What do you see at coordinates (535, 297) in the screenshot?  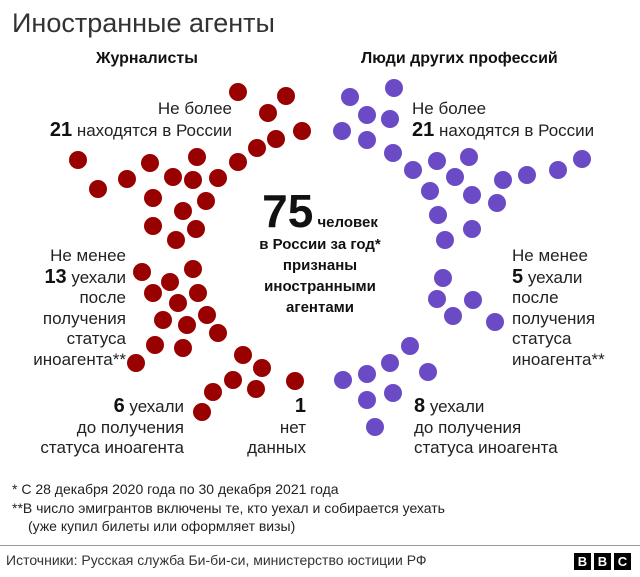 I see `label-line: после` at bounding box center [535, 297].